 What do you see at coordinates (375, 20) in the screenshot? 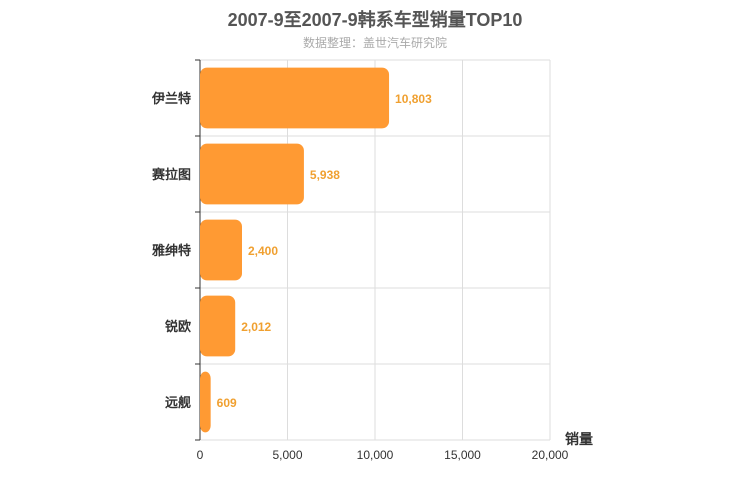
I see `chart-title: 2007-9至2007-9韩系车型销量TOP10` at bounding box center [375, 20].